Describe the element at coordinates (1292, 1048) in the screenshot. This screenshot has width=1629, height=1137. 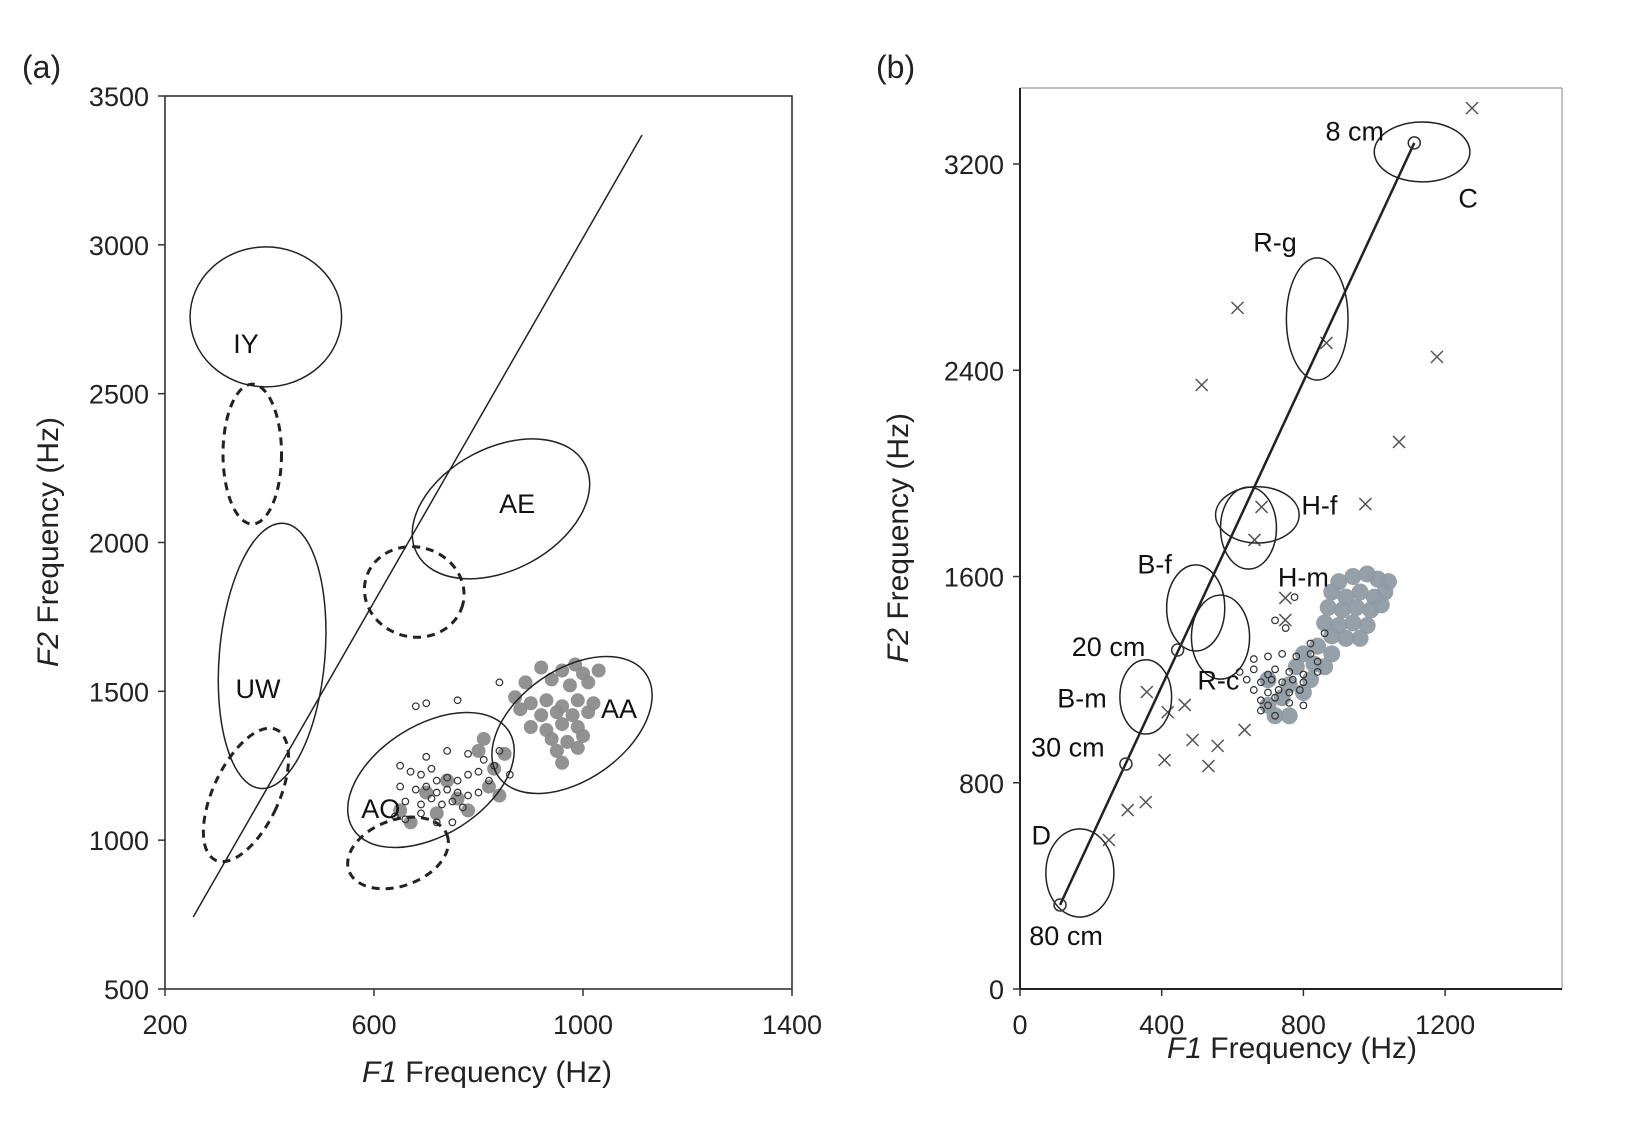
I see `panel-b-xlabel: F1 Frequency (Hz)` at that location.